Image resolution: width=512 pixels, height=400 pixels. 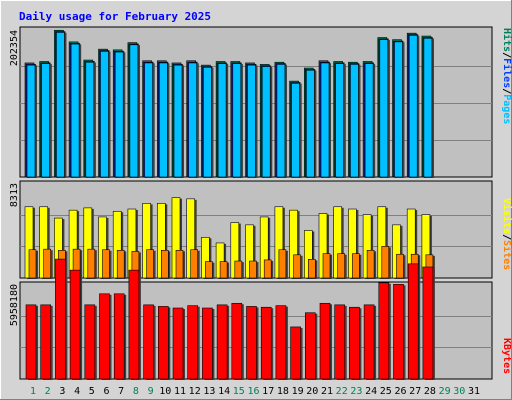 I want to click on day-label-17: 17, so click(x=268, y=391).